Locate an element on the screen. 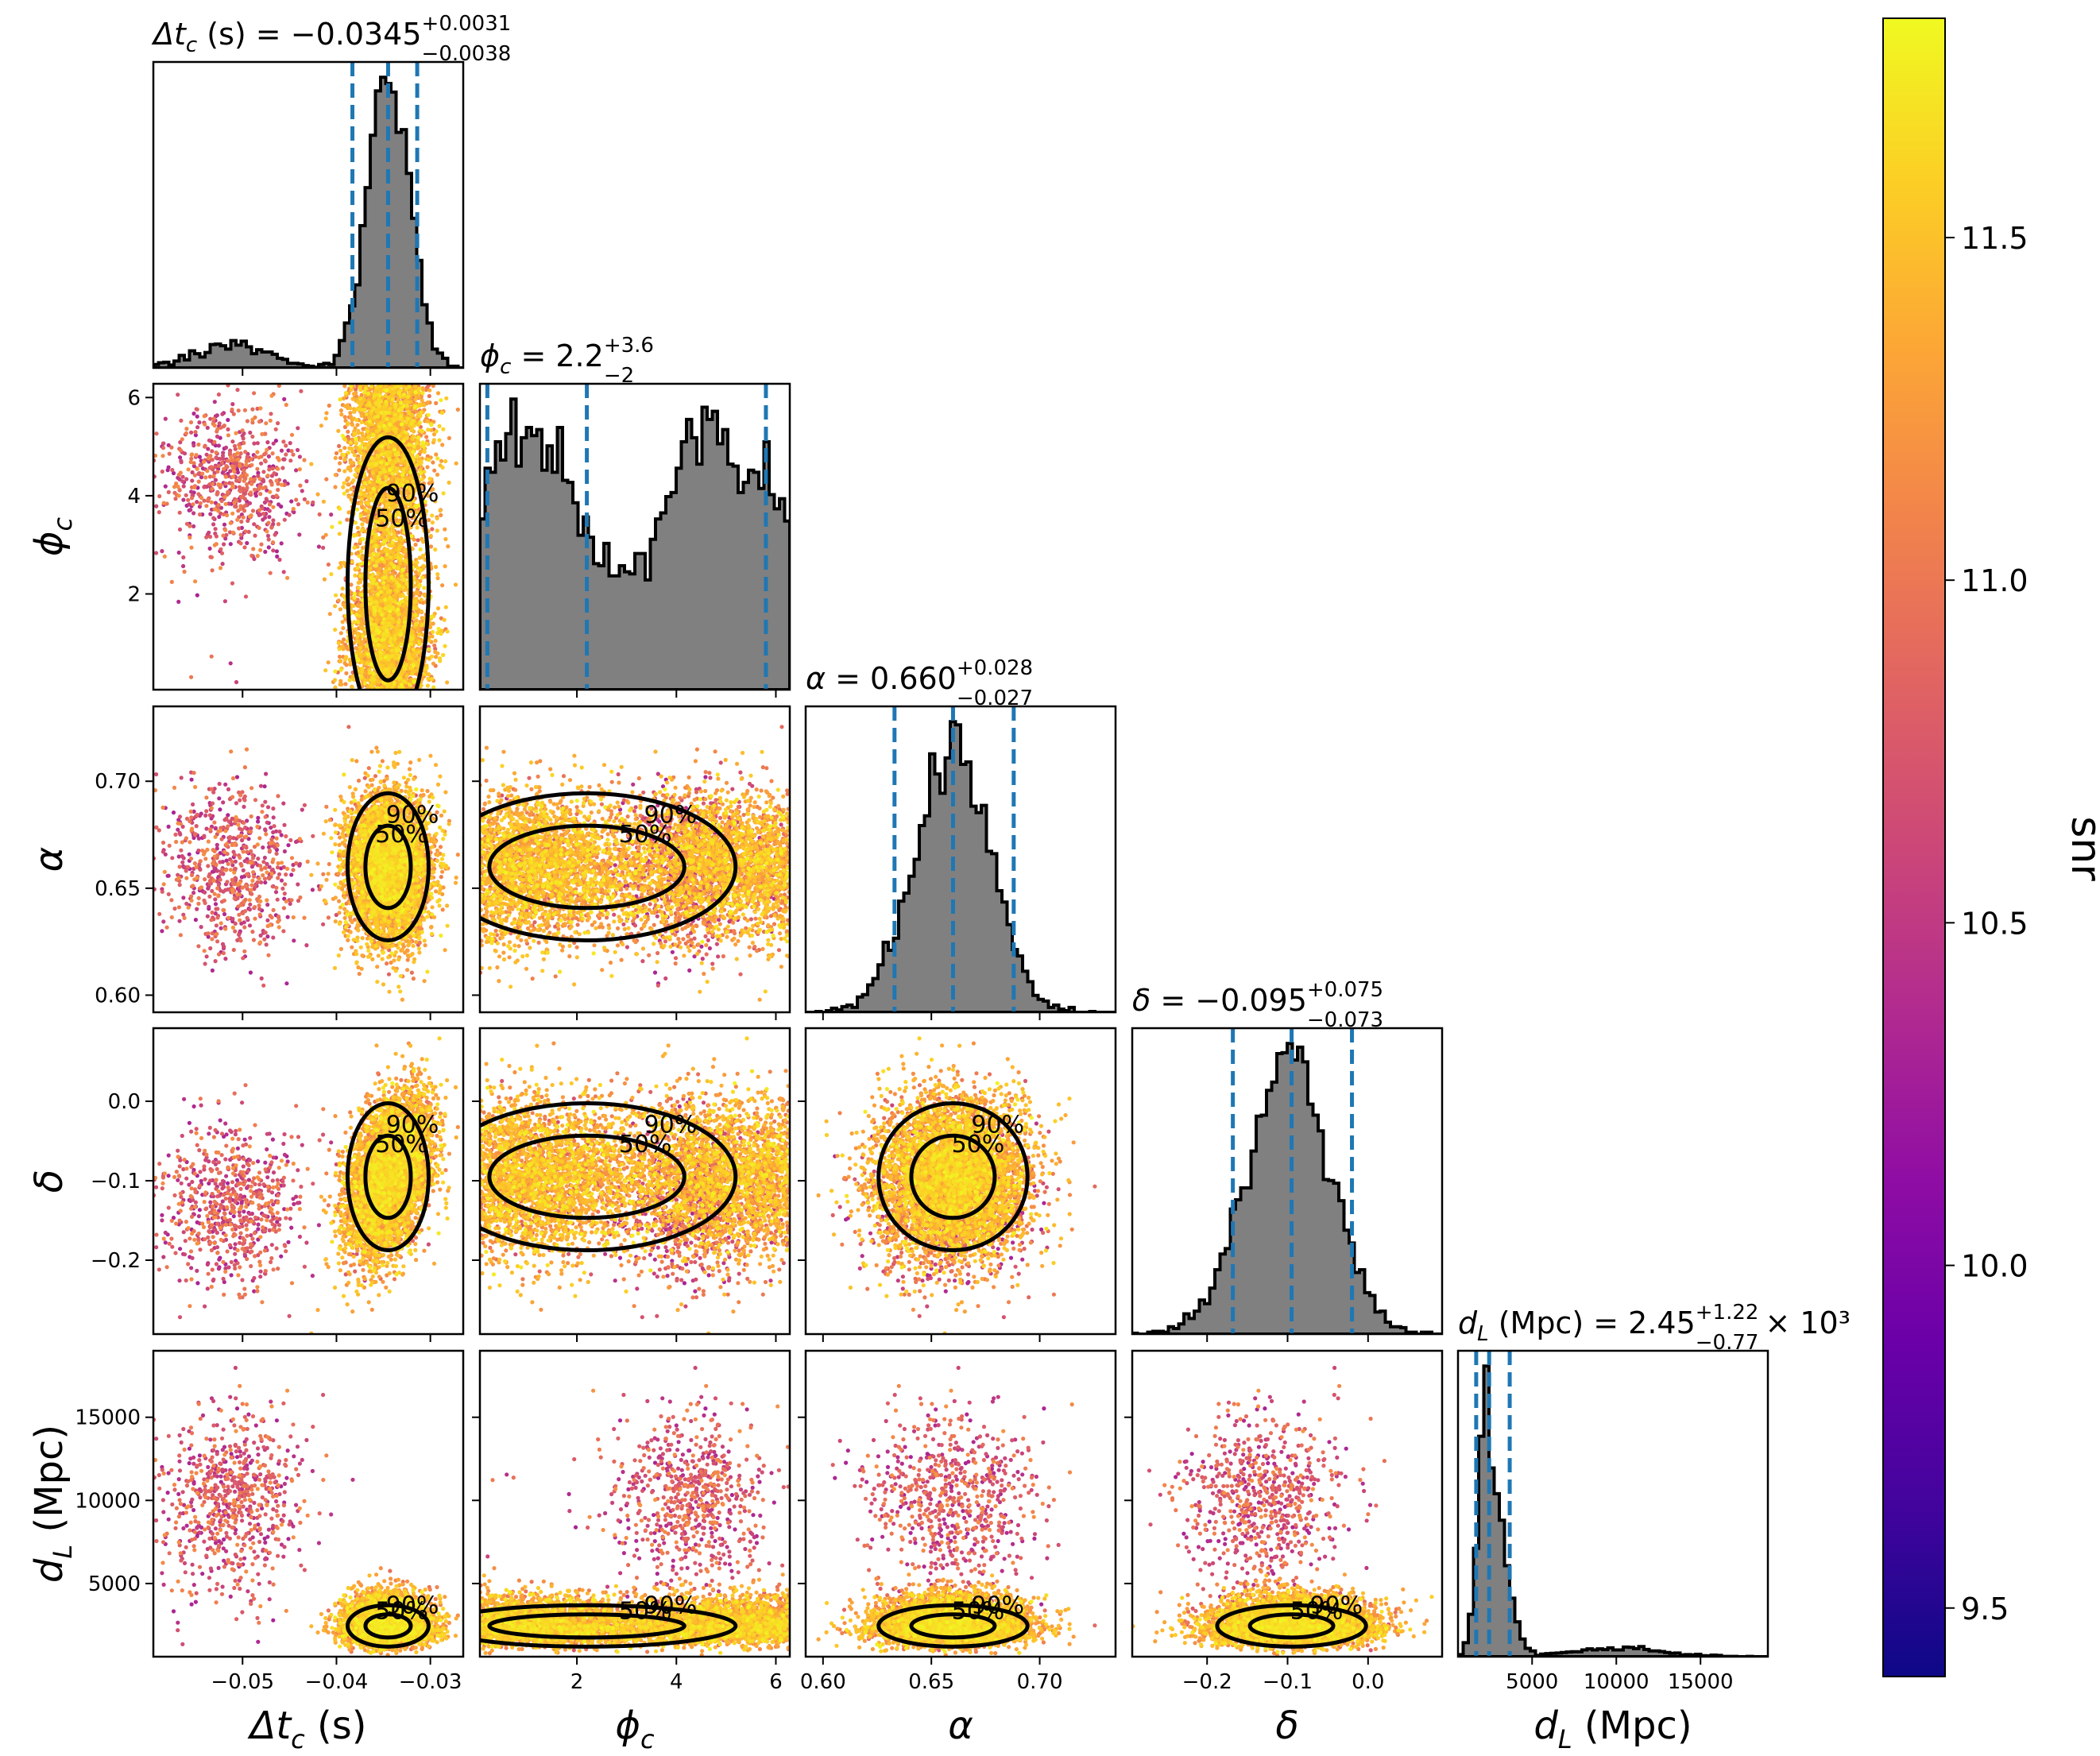  y-tick-label: 0.0 is located at coordinates (124, 1102).